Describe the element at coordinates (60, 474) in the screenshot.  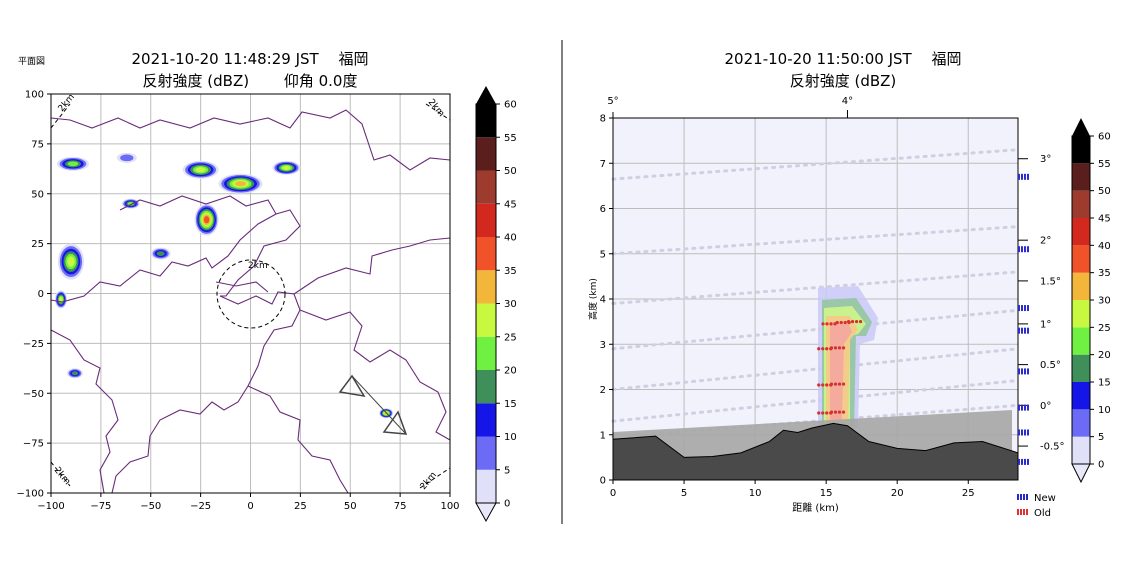
I see `range-ring-arc-sw` at that location.